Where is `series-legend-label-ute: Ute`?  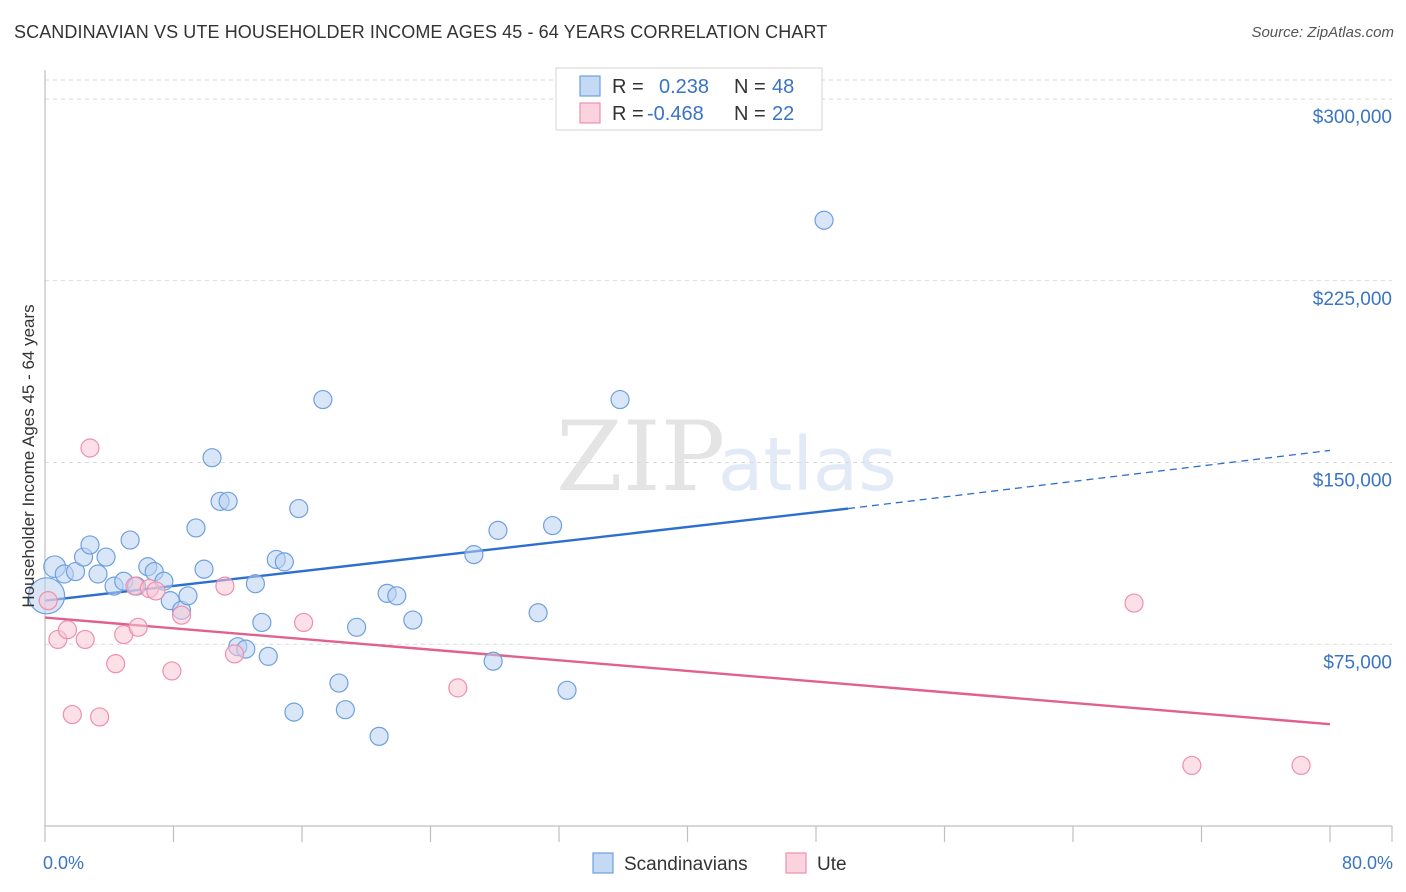
series-legend-label-ute: Ute is located at coordinates (832, 864).